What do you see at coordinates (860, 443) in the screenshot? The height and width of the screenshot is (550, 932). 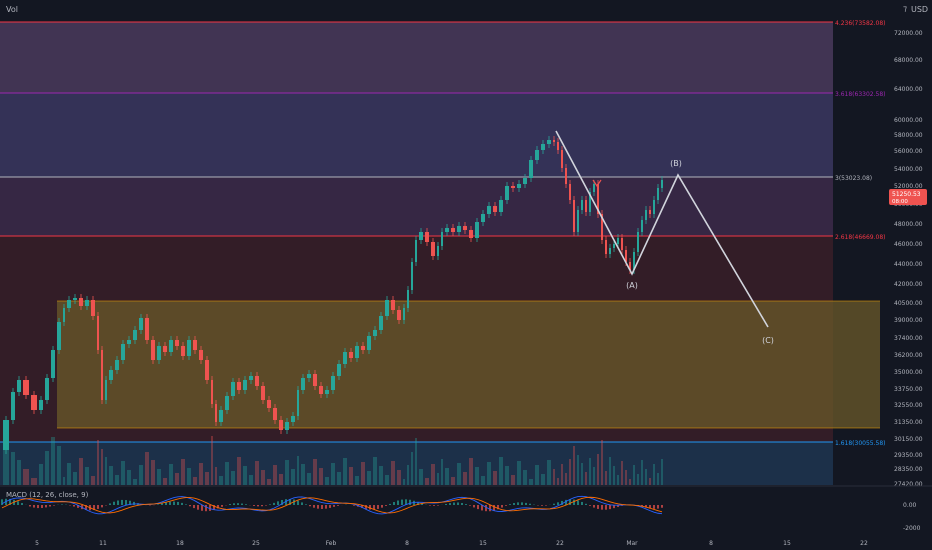 I see `fib-level-label: 1.618(30055.58)` at bounding box center [860, 443].